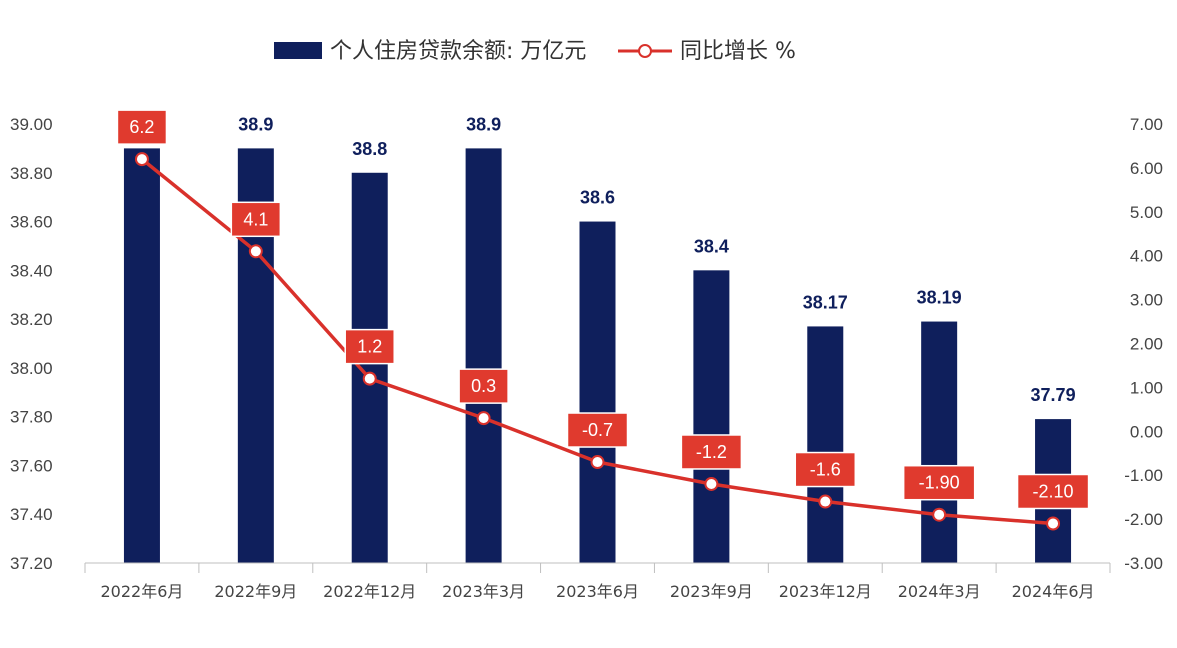  What do you see at coordinates (1146, 124) in the screenshot?
I see `right-tick-label: 7.00` at bounding box center [1146, 124].